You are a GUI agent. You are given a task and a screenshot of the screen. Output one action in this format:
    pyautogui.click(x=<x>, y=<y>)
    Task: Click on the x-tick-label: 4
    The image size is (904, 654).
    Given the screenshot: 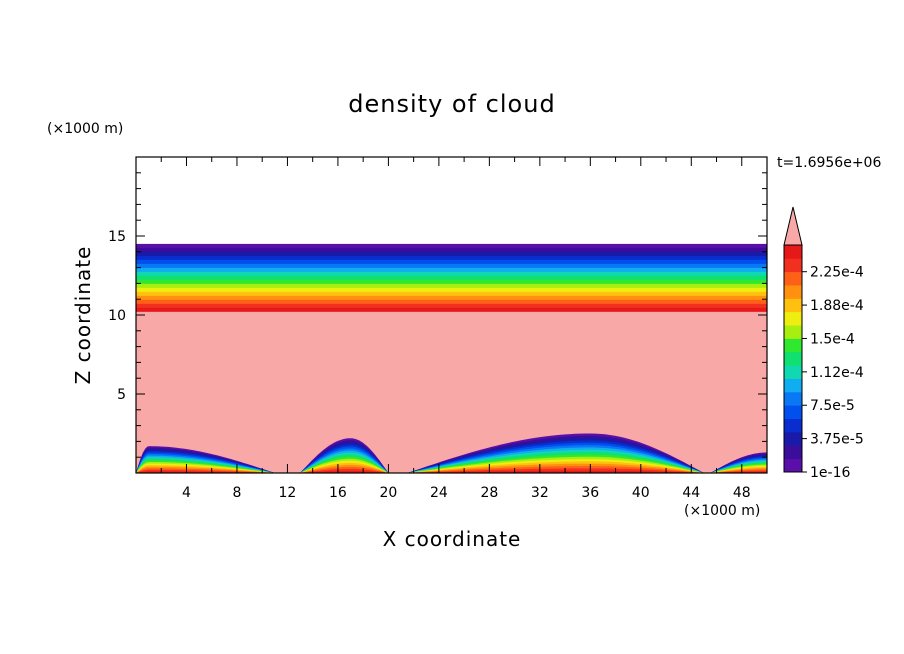 What is the action you would take?
    pyautogui.click(x=186, y=493)
    